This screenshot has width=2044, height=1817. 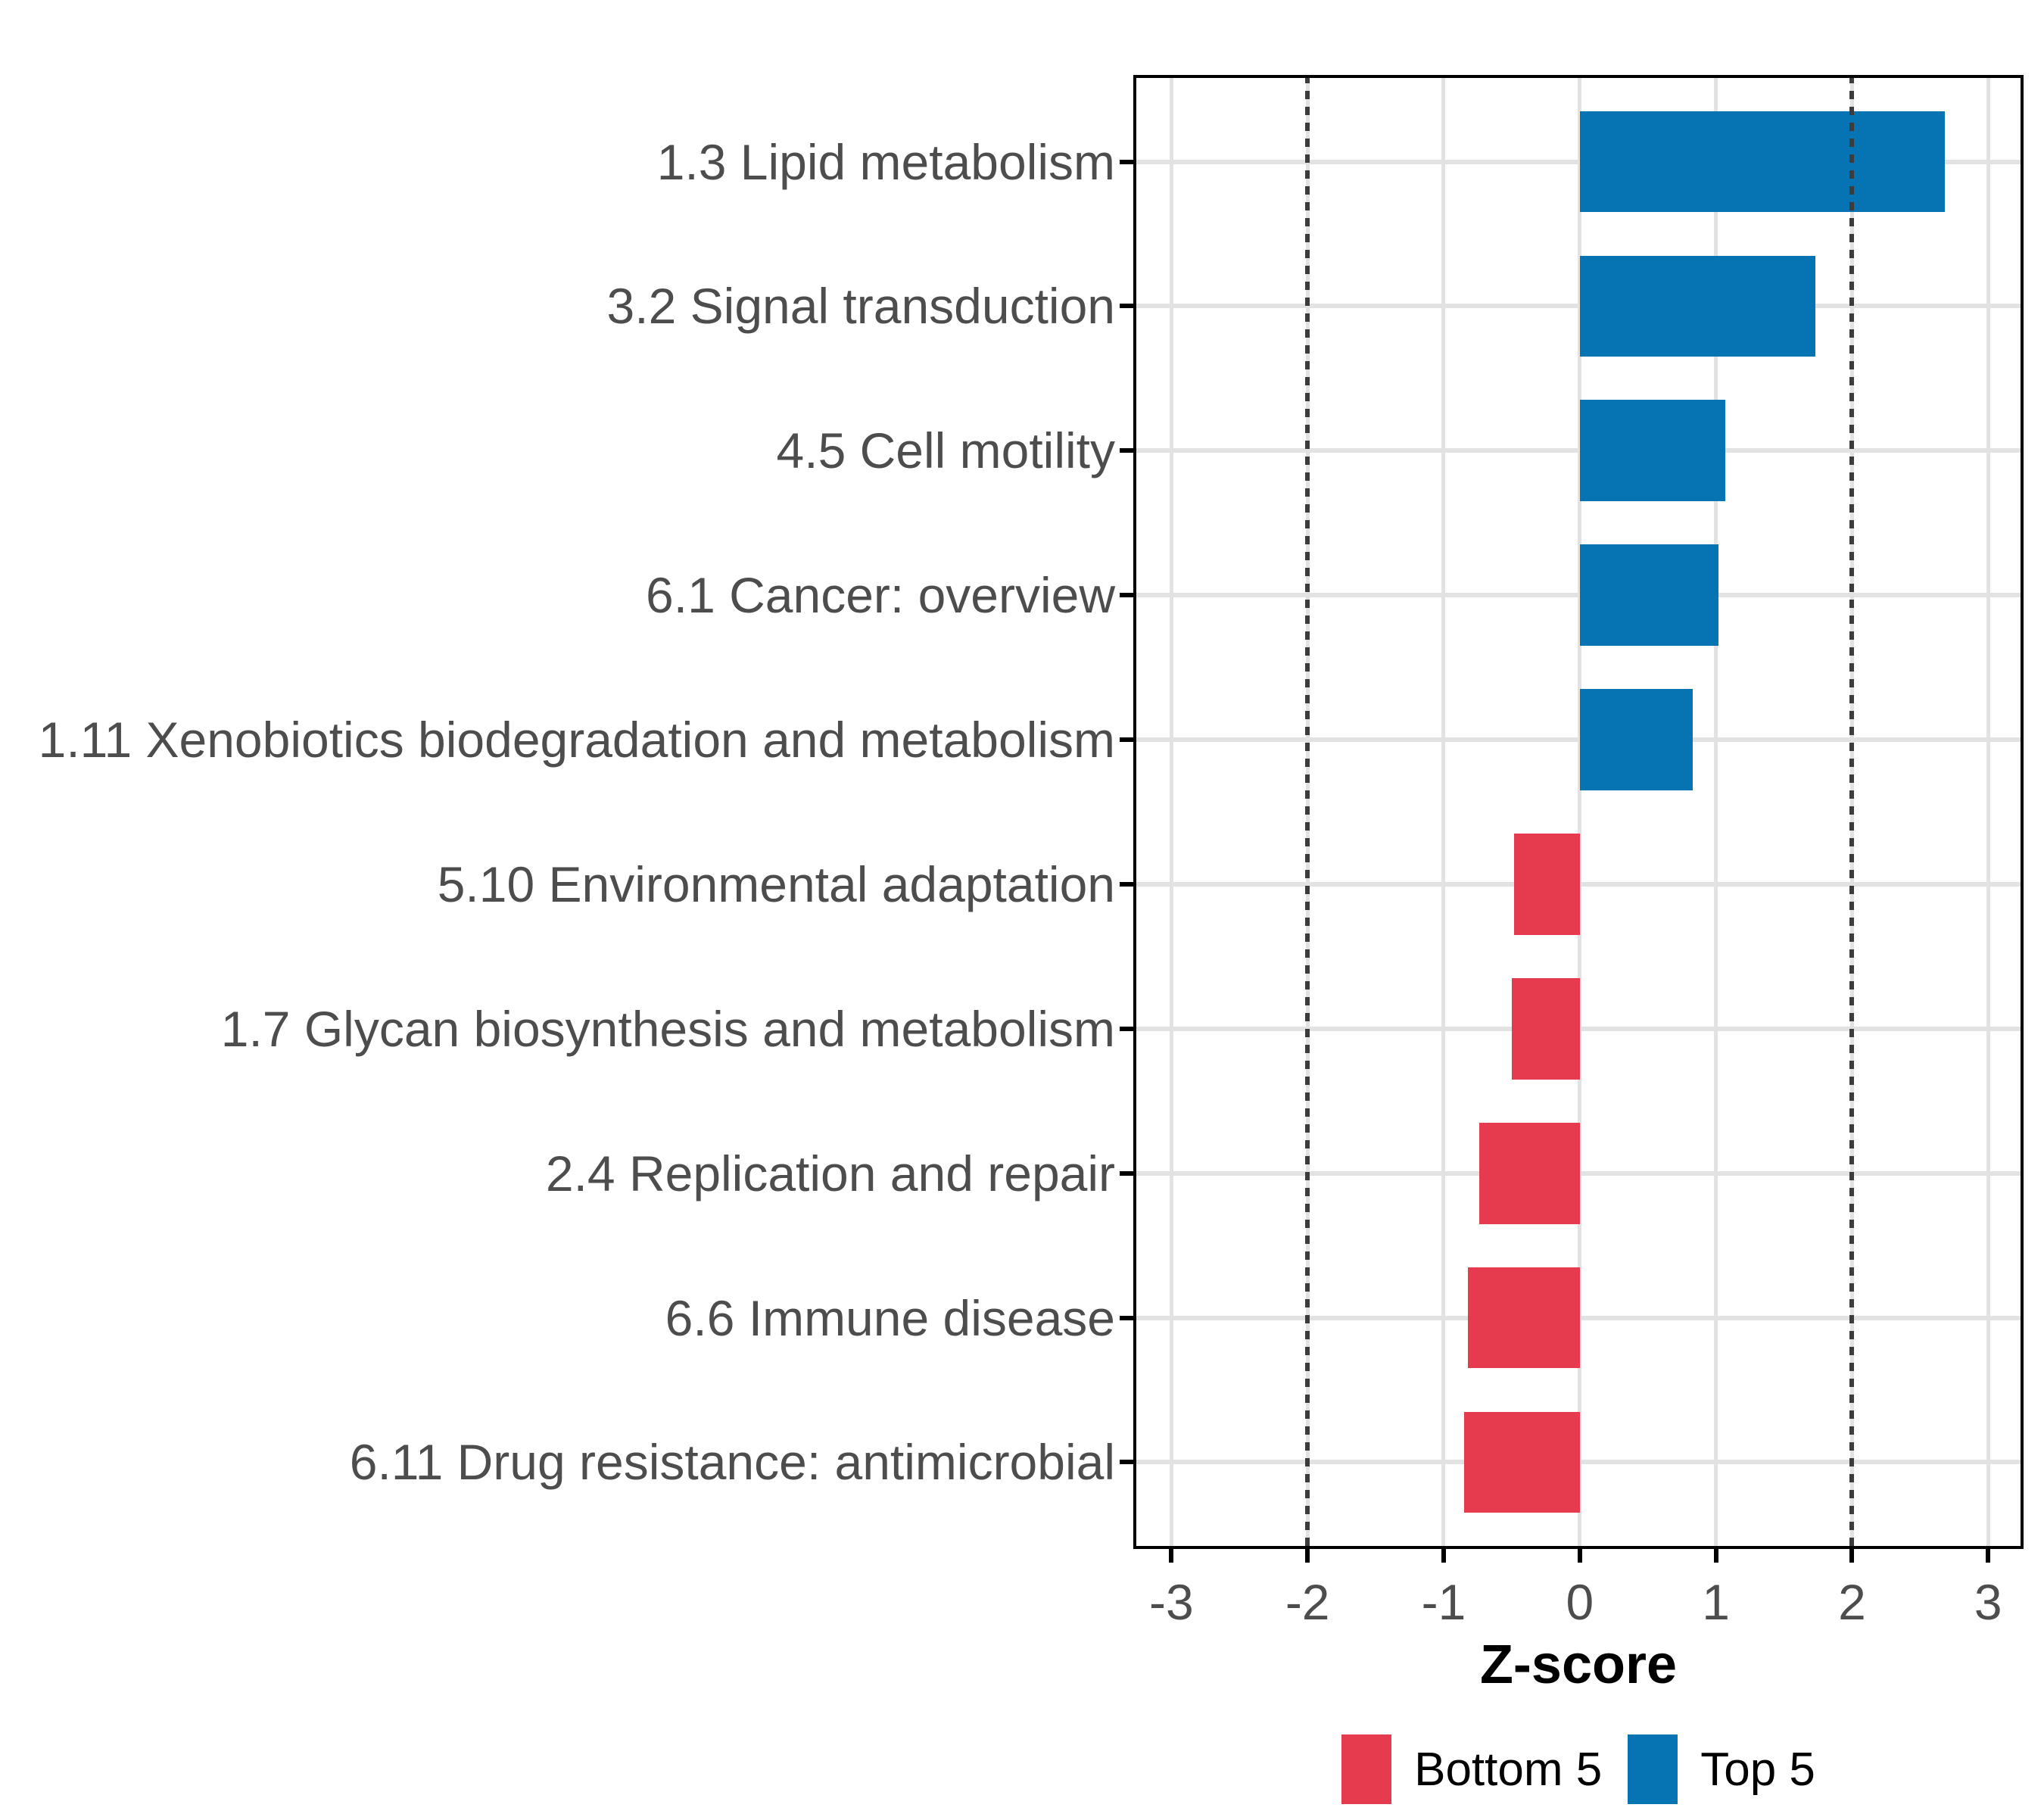 What do you see at coordinates (1508, 1769) in the screenshot?
I see `legend-label: Bottom 5` at bounding box center [1508, 1769].